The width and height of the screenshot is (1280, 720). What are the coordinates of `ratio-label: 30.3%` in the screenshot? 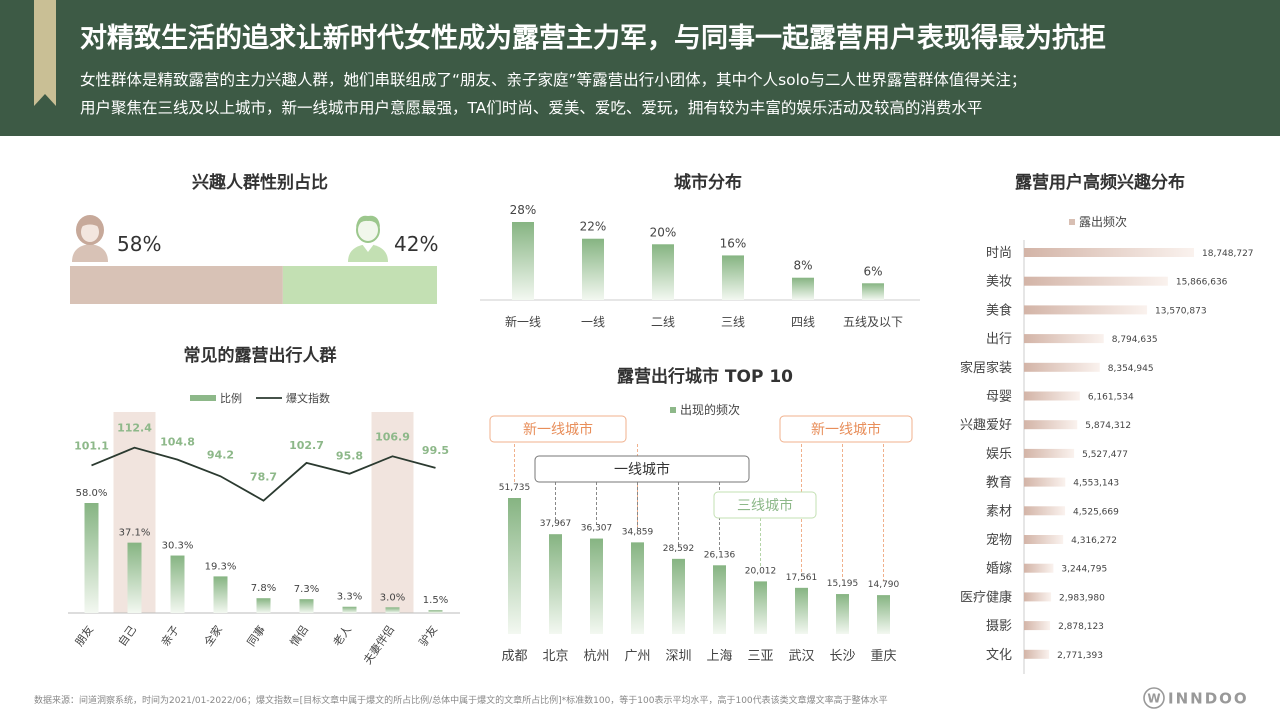 It's located at (178, 546).